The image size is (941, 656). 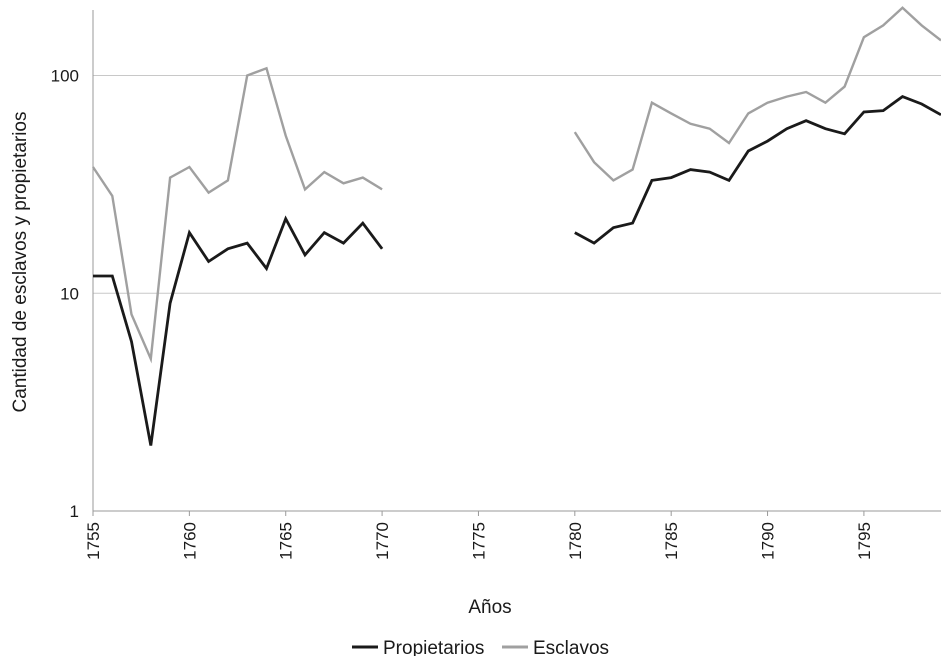 What do you see at coordinates (69, 293) in the screenshot?
I see `y-tick-label: 10` at bounding box center [69, 293].